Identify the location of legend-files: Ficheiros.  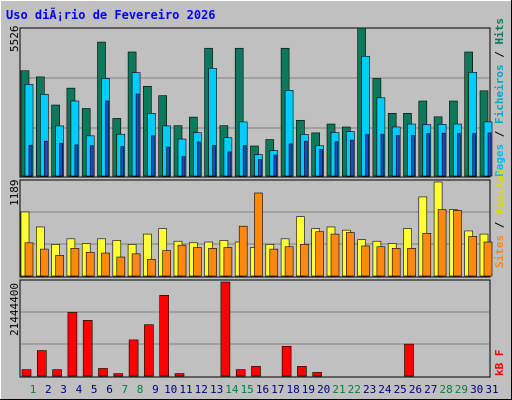
(499, 94).